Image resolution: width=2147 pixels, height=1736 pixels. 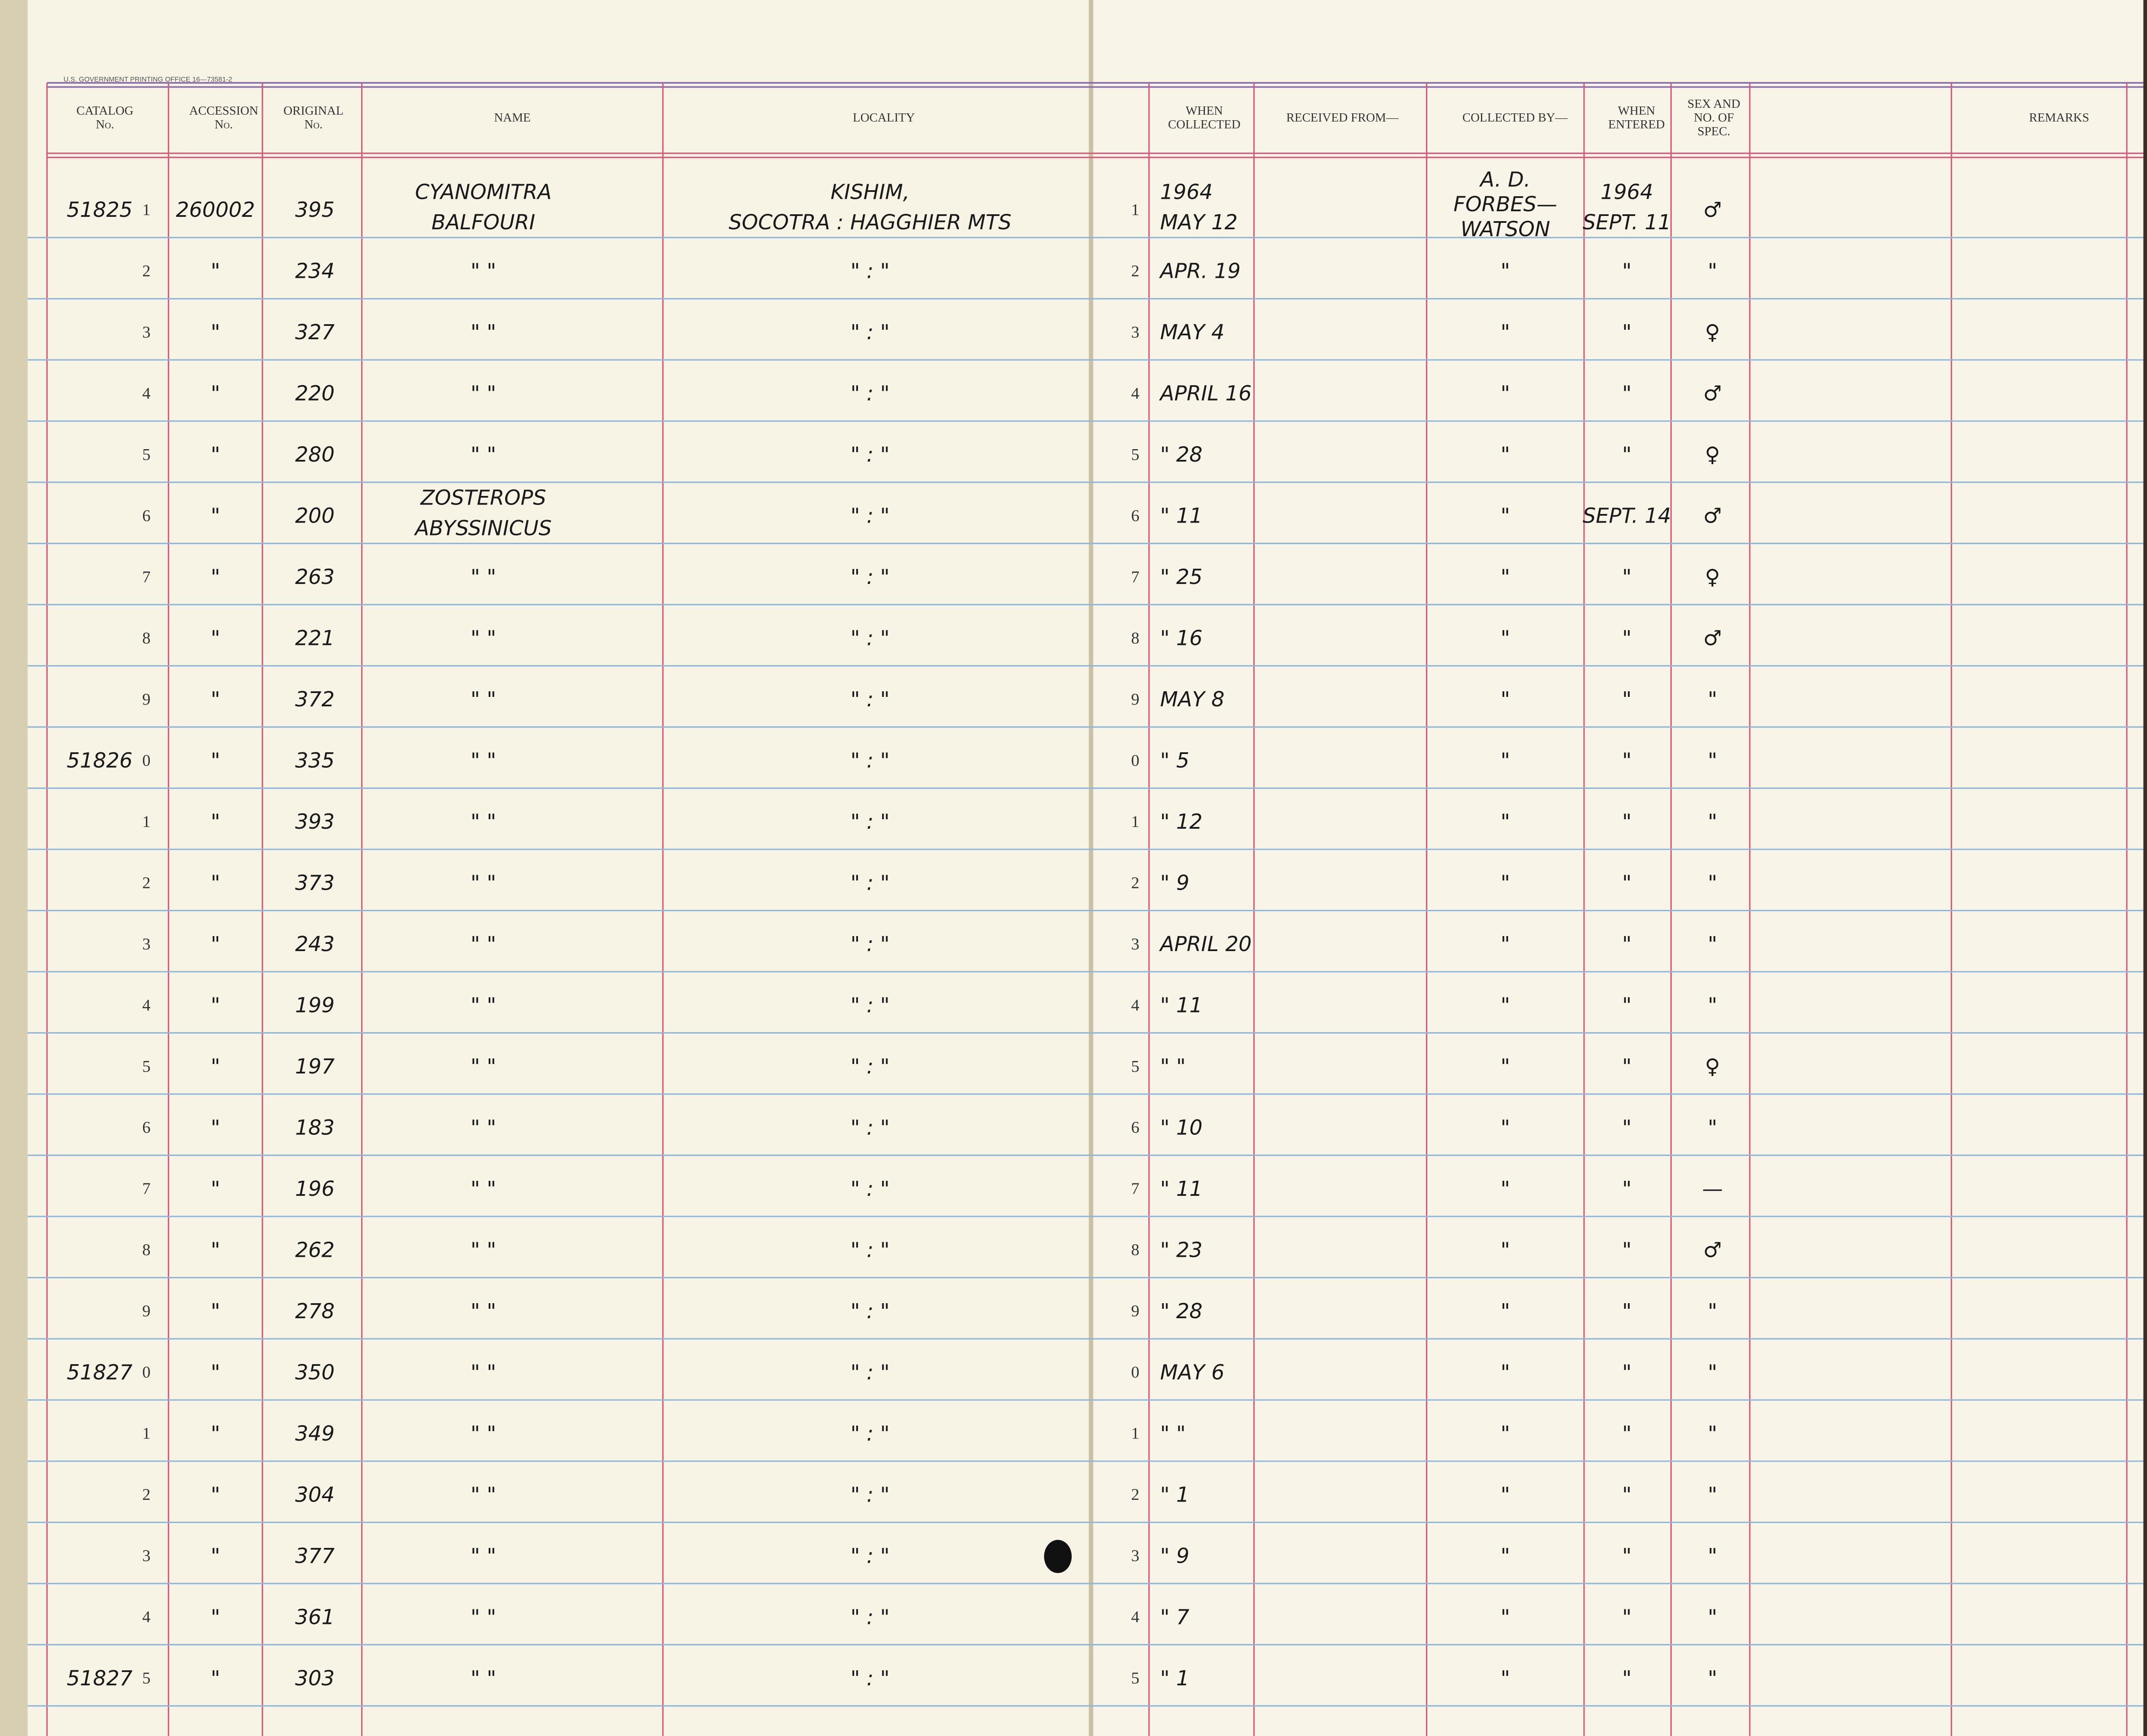 I want to click on cell-n2: 5, so click(x=1135, y=1678).